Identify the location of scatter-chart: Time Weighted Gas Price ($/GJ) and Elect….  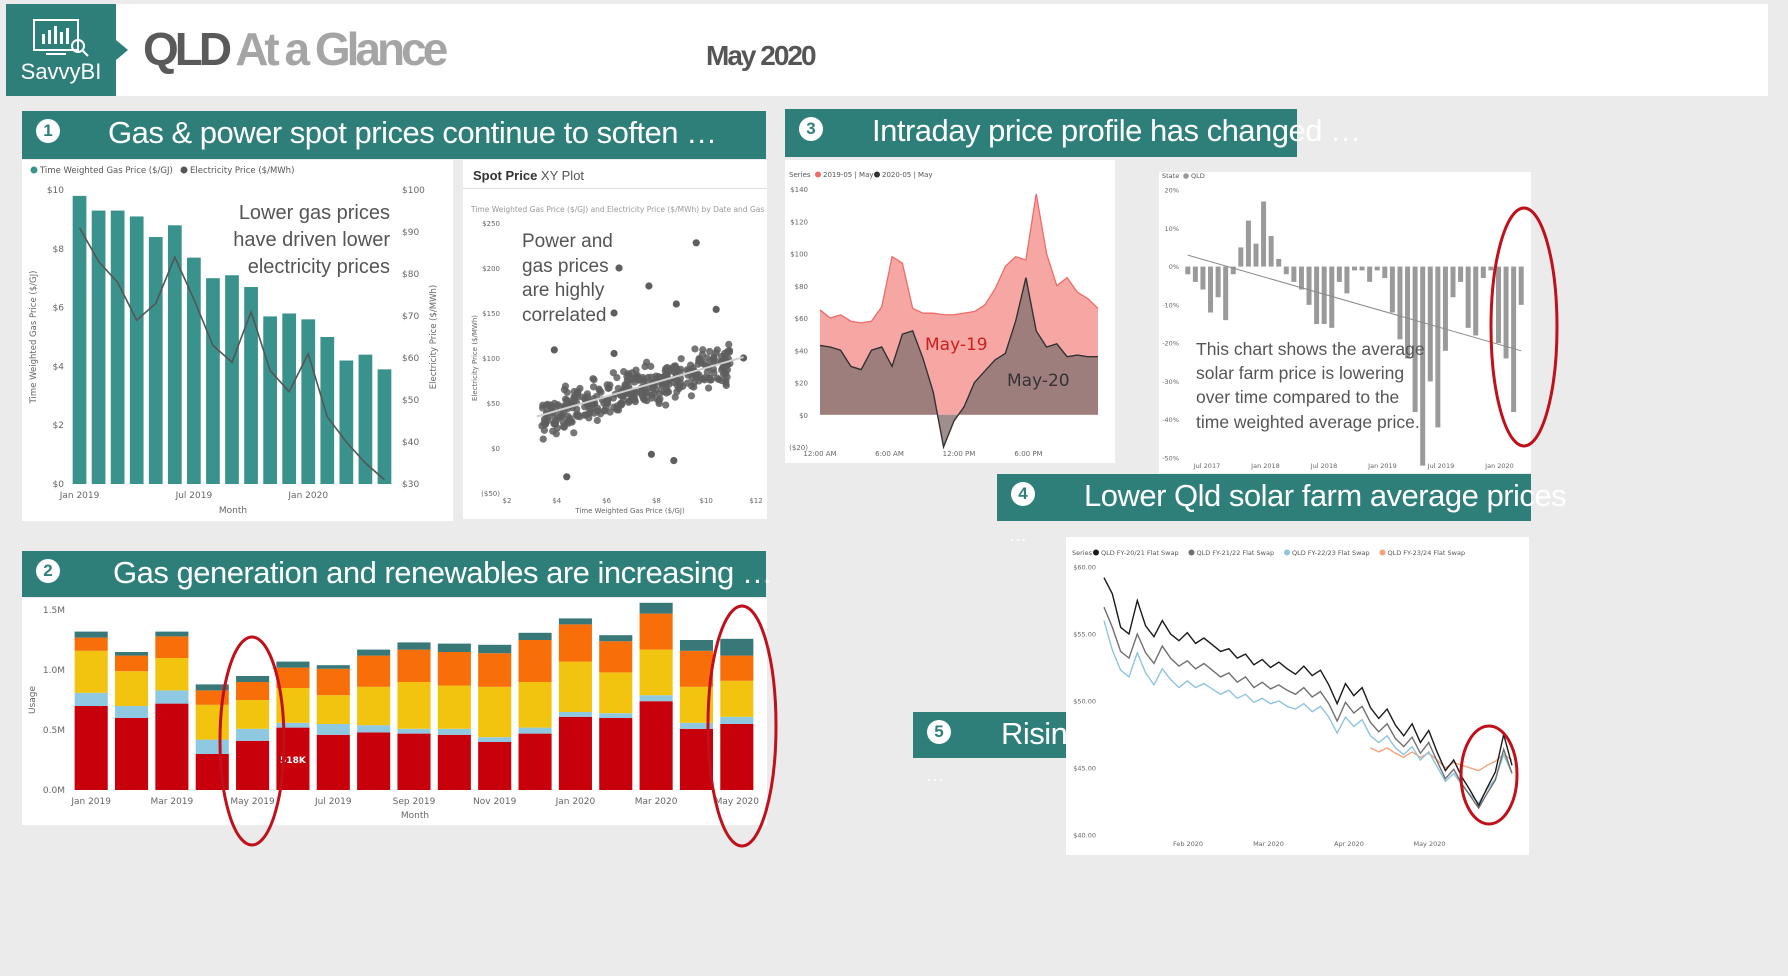
(618, 360).